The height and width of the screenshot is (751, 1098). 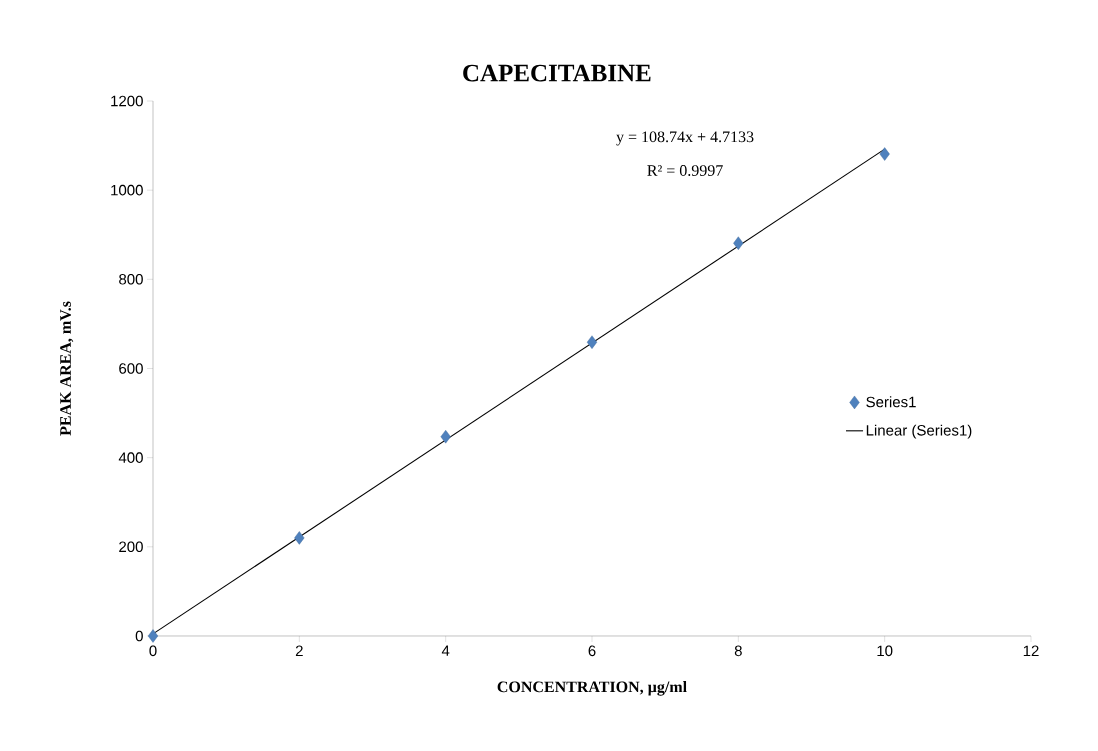 I want to click on y-tick-label: 200, so click(x=131, y=547).